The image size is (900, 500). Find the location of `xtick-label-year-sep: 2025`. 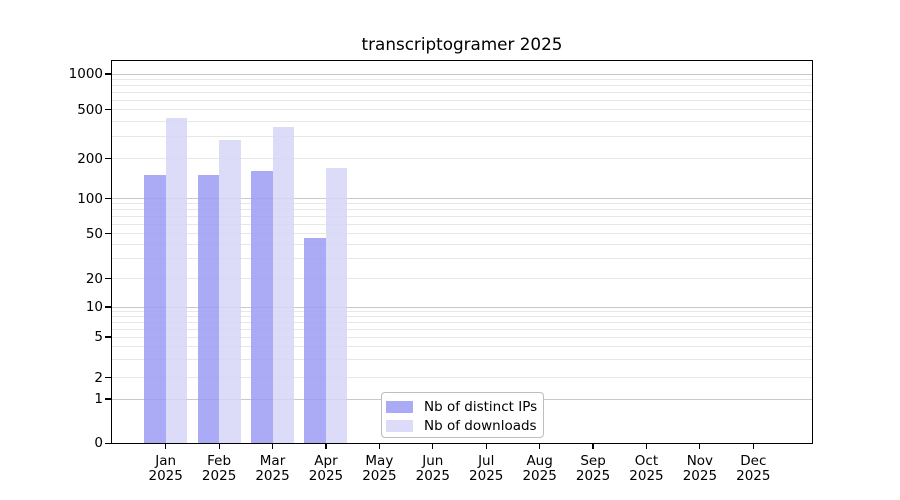

xtick-label-year-sep: 2025 is located at coordinates (593, 475).